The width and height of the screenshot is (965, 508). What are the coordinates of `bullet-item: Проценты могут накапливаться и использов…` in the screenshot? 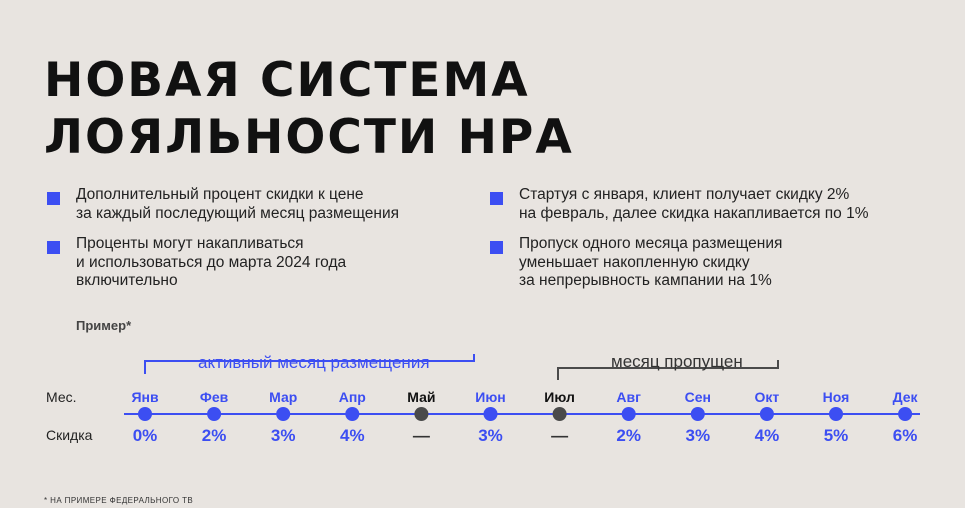 It's located at (197, 263).